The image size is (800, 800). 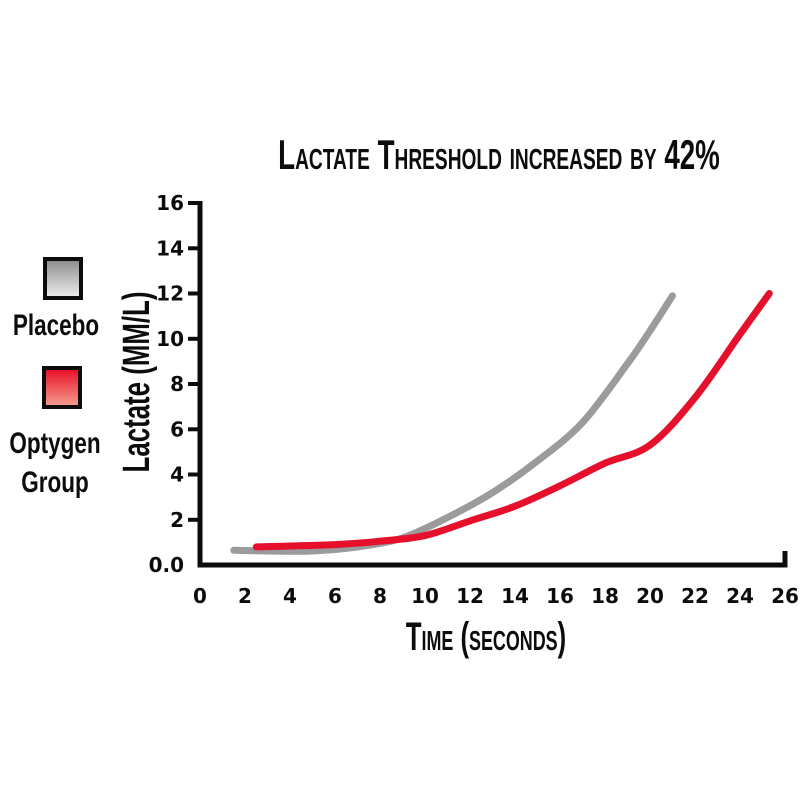 I want to click on placebo-legend-label: Placebo, so click(x=57, y=326).